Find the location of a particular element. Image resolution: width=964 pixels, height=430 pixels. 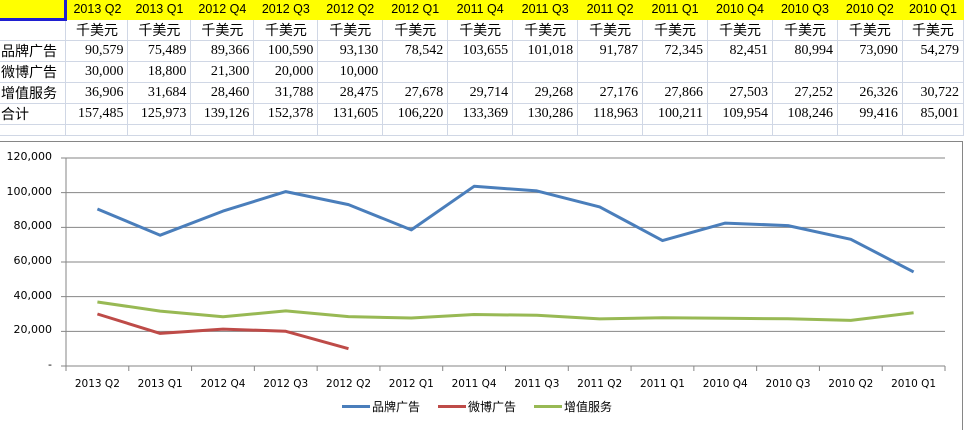

value-cell: 78,542 is located at coordinates (415, 51).